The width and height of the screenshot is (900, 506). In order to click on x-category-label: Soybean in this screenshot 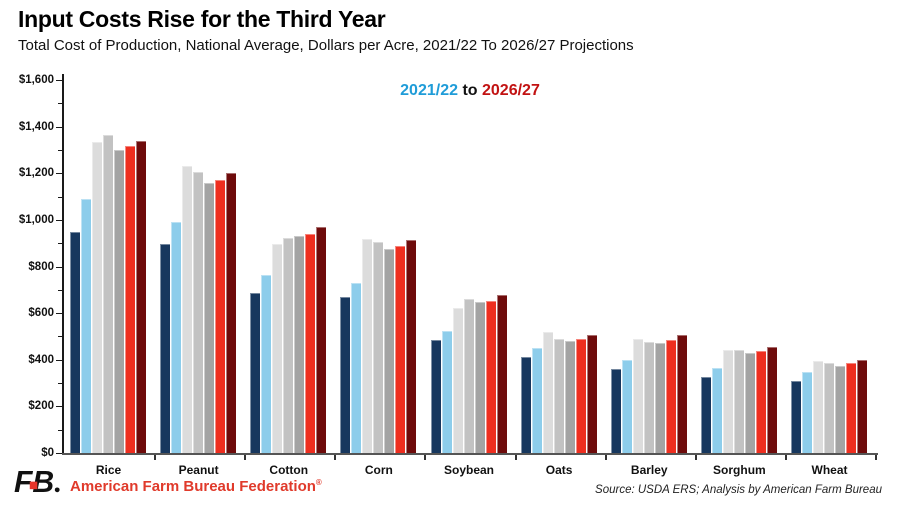, I will do `click(469, 470)`.